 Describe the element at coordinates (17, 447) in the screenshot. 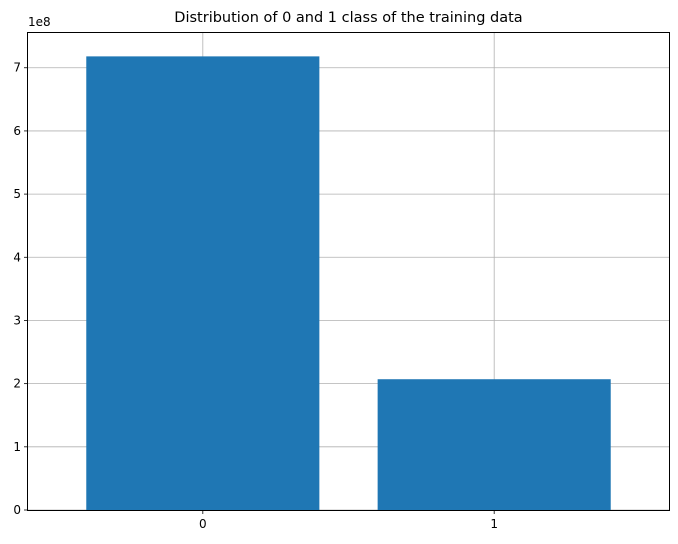

I see `y-tick-label: 1` at that location.